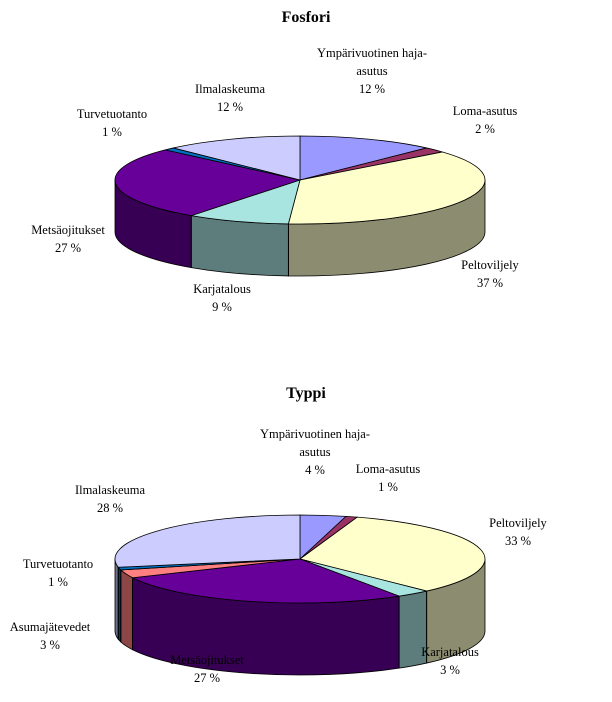  Describe the element at coordinates (116, 599) in the screenshot. I see `pie-side-ilmalaskeuma` at that location.